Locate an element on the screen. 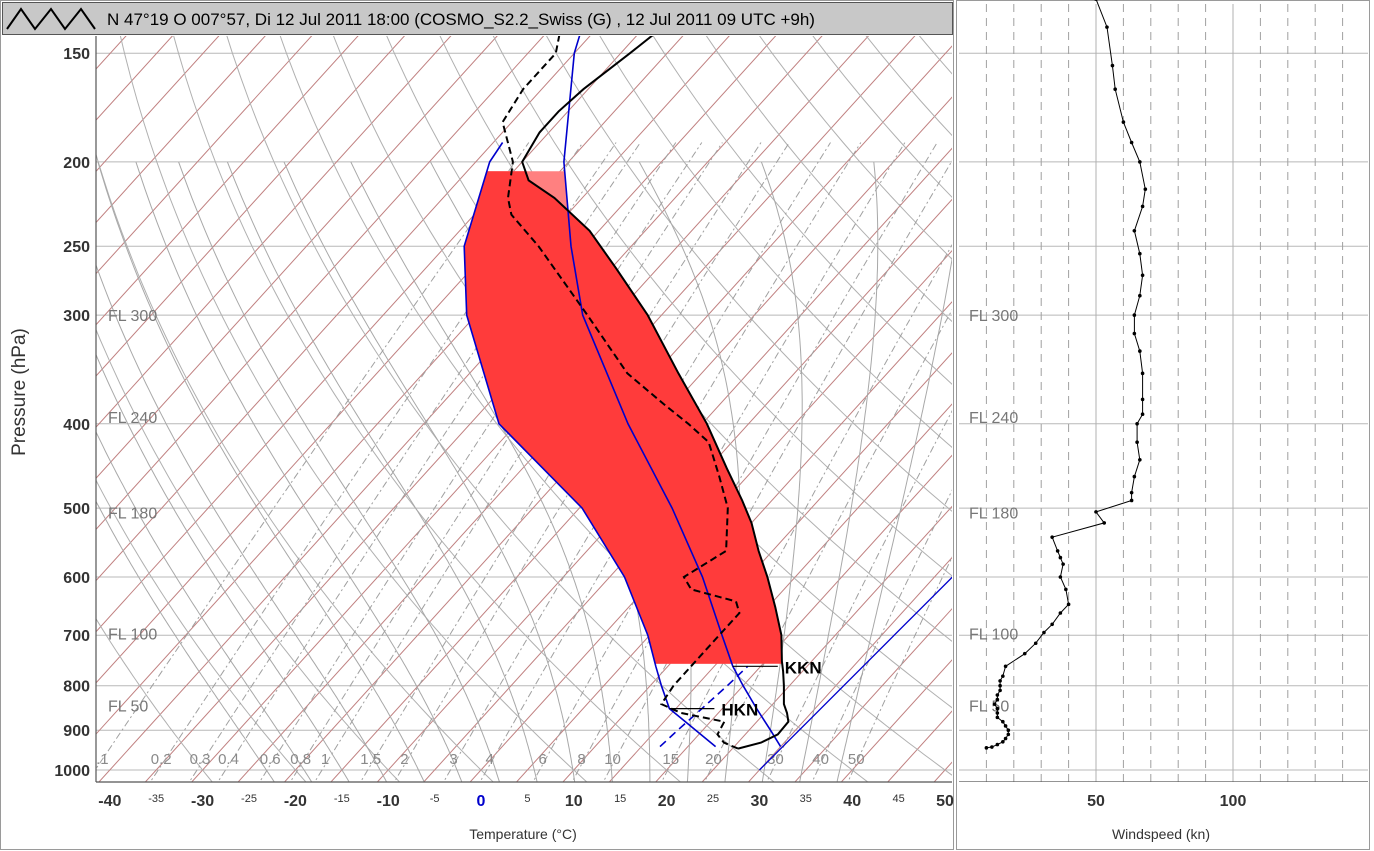  surface-adiabat-line is located at coordinates (855, 673).